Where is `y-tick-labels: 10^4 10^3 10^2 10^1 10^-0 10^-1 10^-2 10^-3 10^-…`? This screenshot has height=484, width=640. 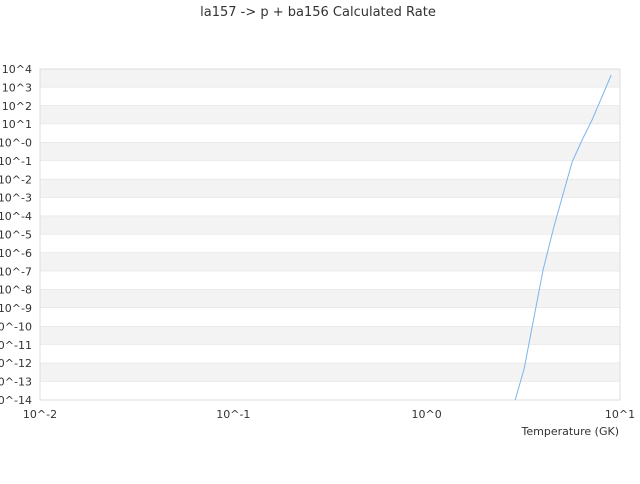
y-tick-labels: 10^4 10^3 10^2 10^1 10^-0 10^-1 10^-2 10^-3 10^-… is located at coordinates (16, 235).